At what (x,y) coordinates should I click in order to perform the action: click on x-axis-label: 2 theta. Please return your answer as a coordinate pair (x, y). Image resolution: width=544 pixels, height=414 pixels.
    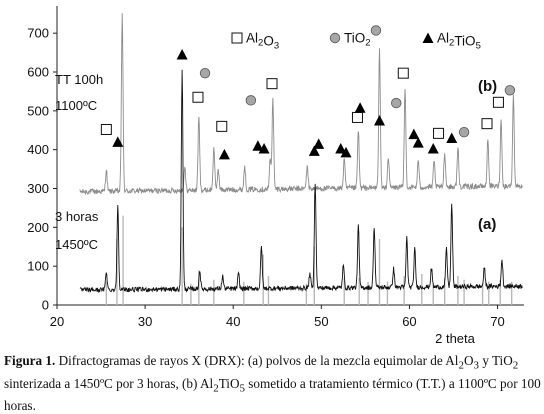
    Looking at the image, I should click on (455, 338).